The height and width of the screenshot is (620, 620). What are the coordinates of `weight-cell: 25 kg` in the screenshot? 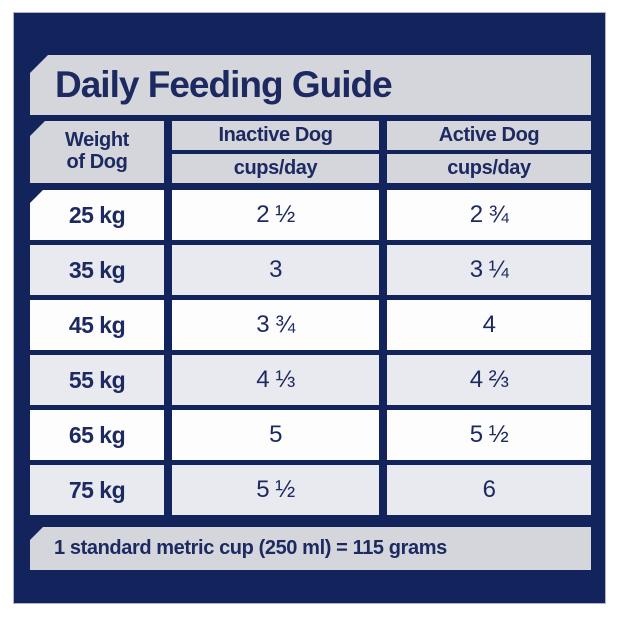 It's located at (97, 215).